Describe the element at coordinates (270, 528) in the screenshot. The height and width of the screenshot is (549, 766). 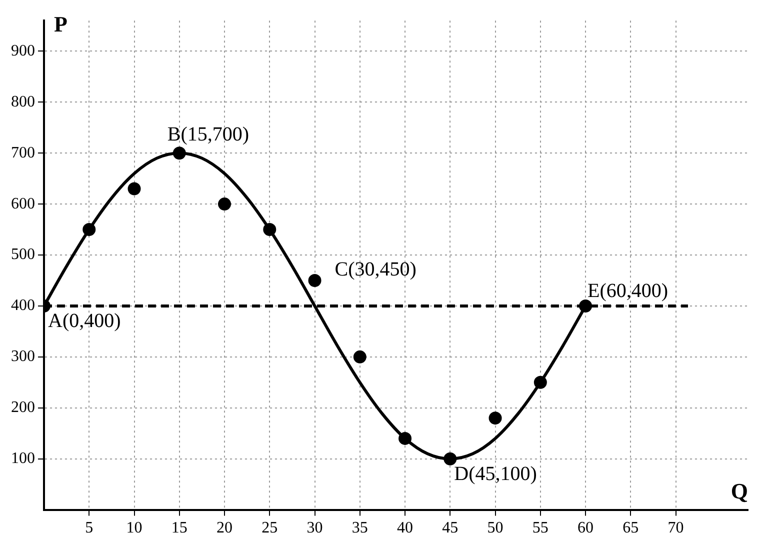
I see `x-tick-label: 25` at that location.